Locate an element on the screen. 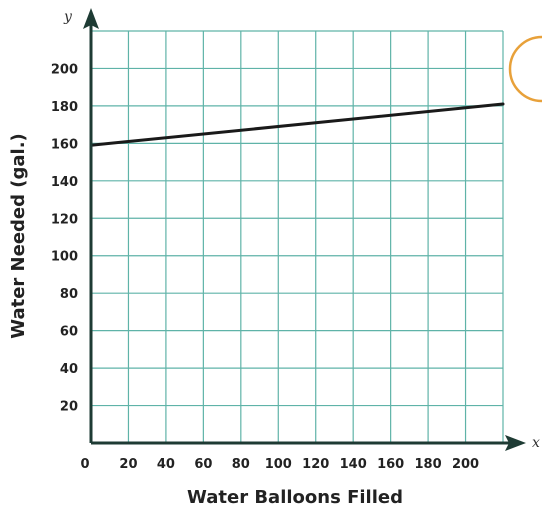 The height and width of the screenshot is (508, 542). series-line is located at coordinates (297, 124).